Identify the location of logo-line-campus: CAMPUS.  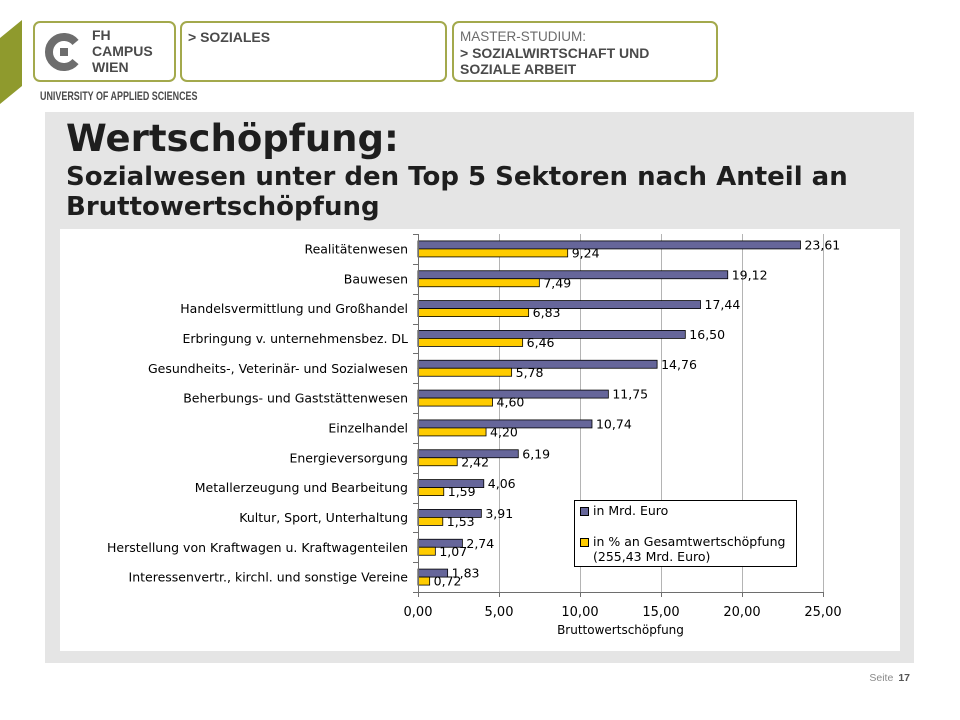
(122, 51).